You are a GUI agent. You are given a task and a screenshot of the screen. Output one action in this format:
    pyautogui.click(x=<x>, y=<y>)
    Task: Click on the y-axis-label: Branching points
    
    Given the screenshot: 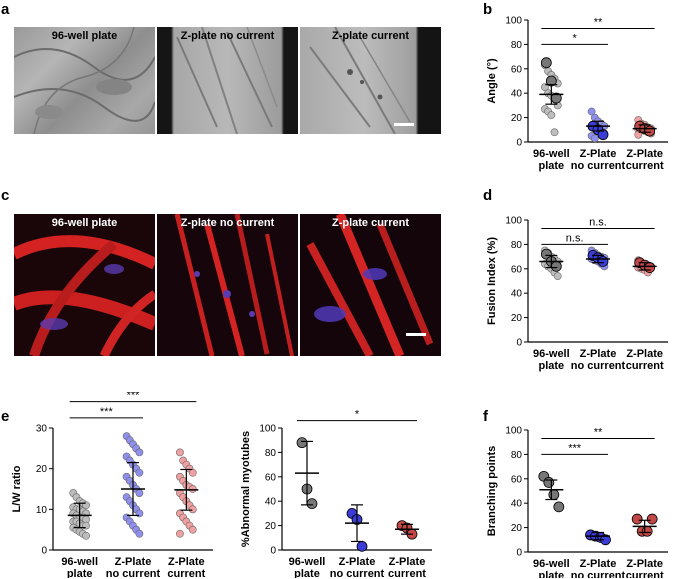 What is the action you would take?
    pyautogui.click(x=492, y=491)
    